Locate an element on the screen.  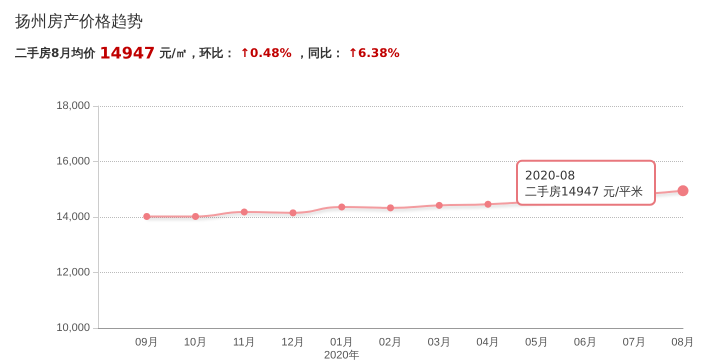
x-tick-label: 03月 is located at coordinates (439, 342).